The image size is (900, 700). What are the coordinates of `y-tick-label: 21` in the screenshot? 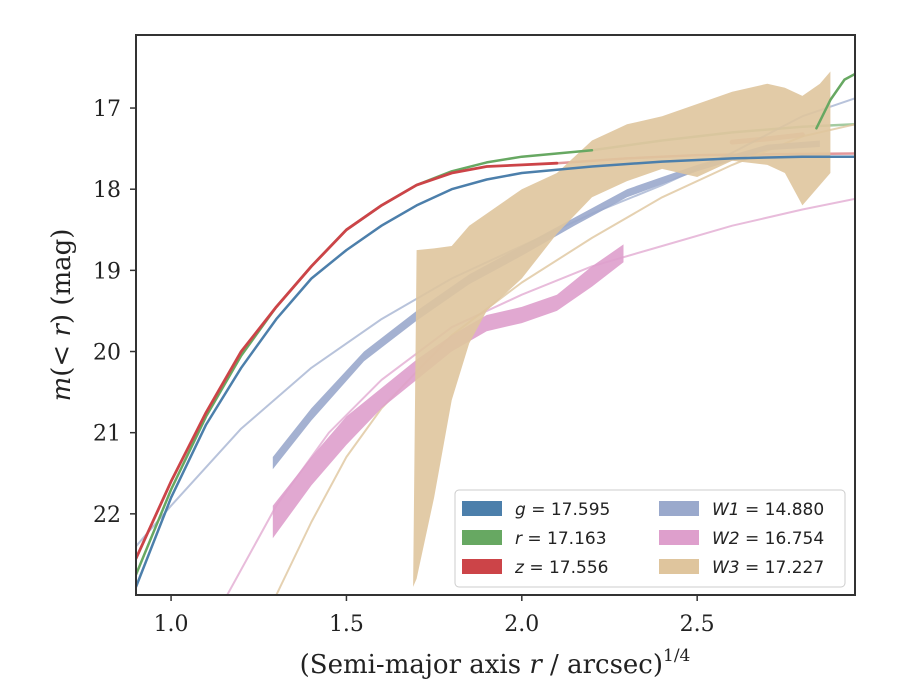 It's located at (107, 434).